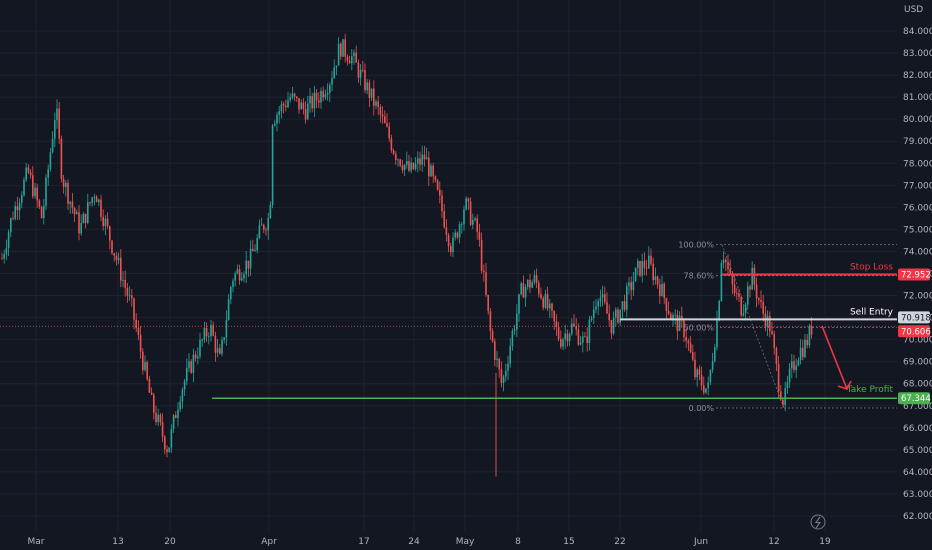 The height and width of the screenshot is (550, 932). What do you see at coordinates (914, 274) in the screenshot?
I see `stop-loss-price-tag: 72.952` at bounding box center [914, 274].